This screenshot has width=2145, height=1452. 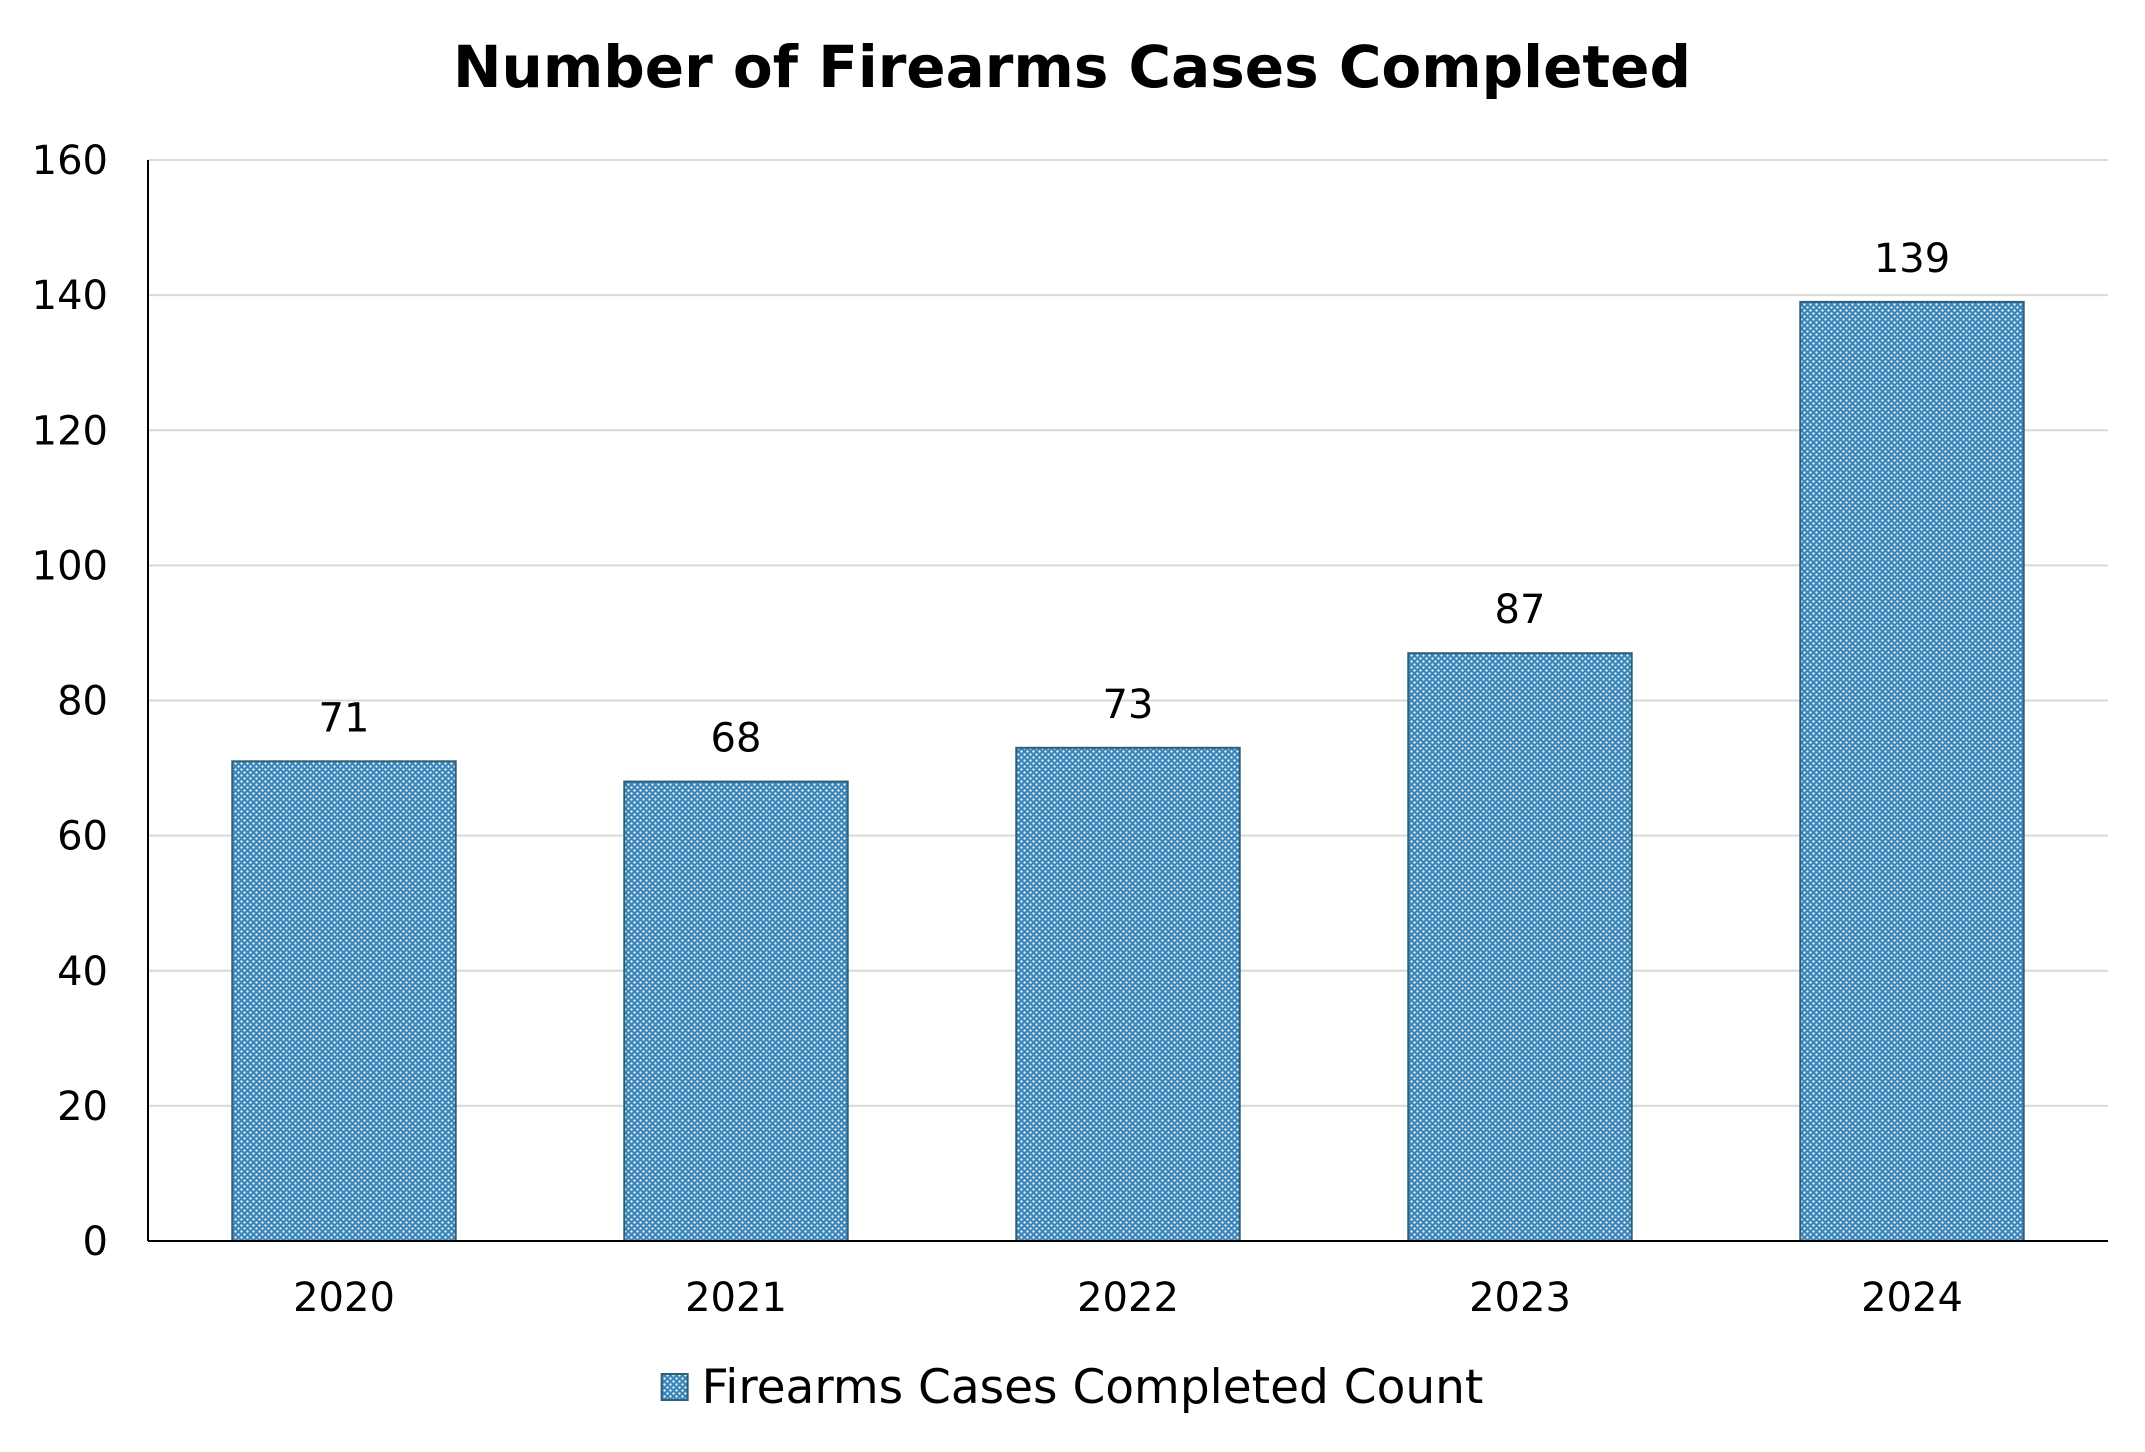 What do you see at coordinates (674, 1387) in the screenshot?
I see `legend-swatch` at bounding box center [674, 1387].